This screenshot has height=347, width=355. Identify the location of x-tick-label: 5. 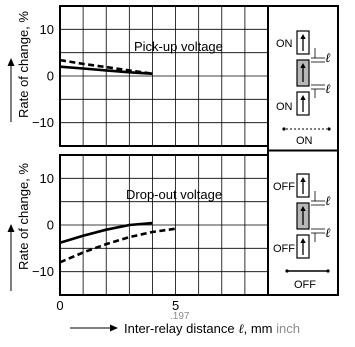
(175, 305).